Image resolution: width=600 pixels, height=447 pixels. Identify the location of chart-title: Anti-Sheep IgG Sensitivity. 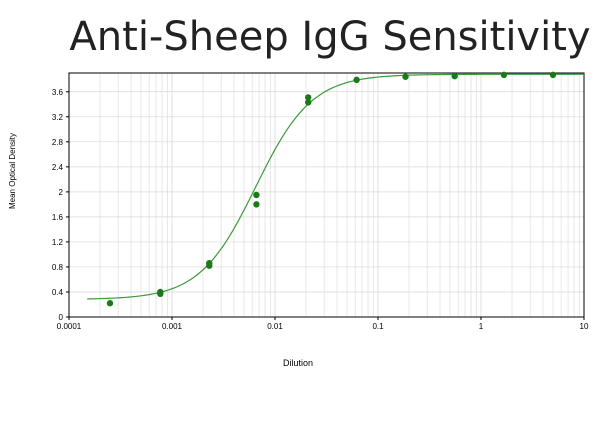
(330, 37).